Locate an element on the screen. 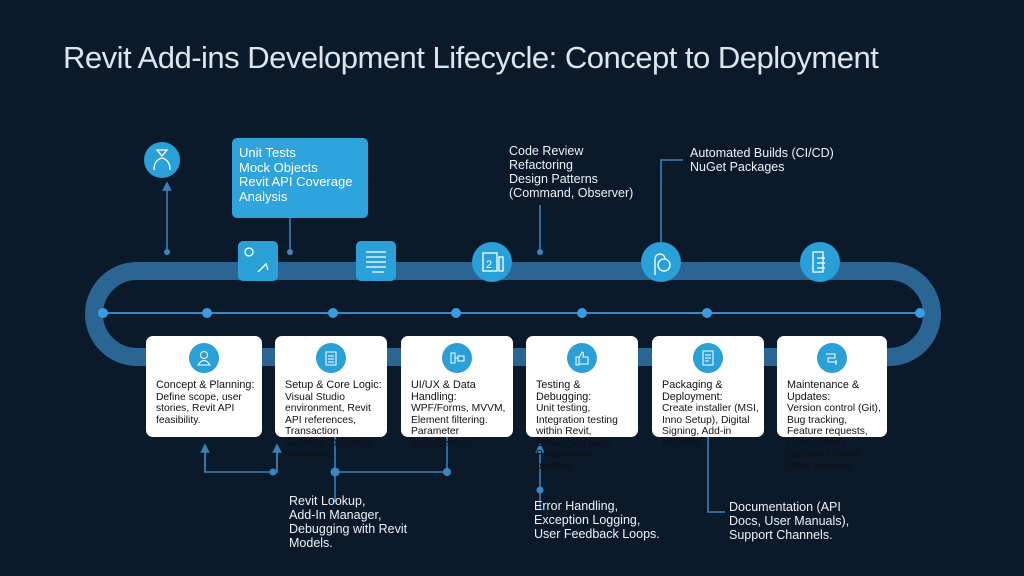  user-icon is located at coordinates (204, 358).